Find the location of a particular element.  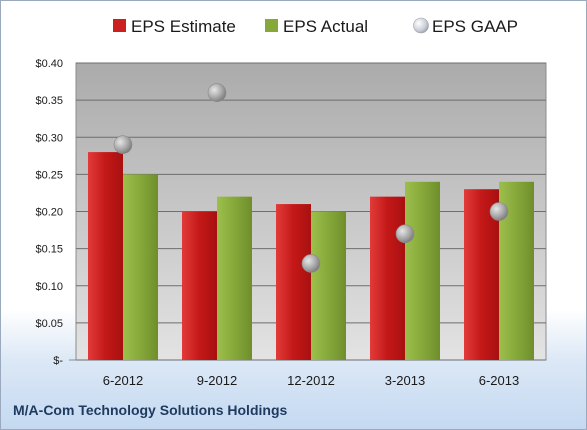

legend-swatch-eps-estimate is located at coordinates (119, 25).